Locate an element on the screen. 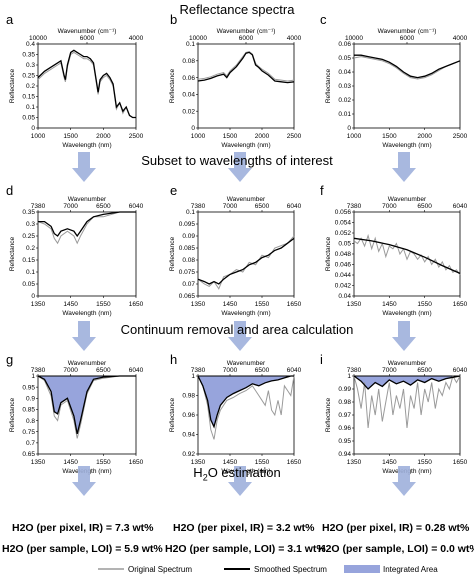 This screenshot has width=474, height=577. top-tick-label-i: 7380 is located at coordinates (354, 370).